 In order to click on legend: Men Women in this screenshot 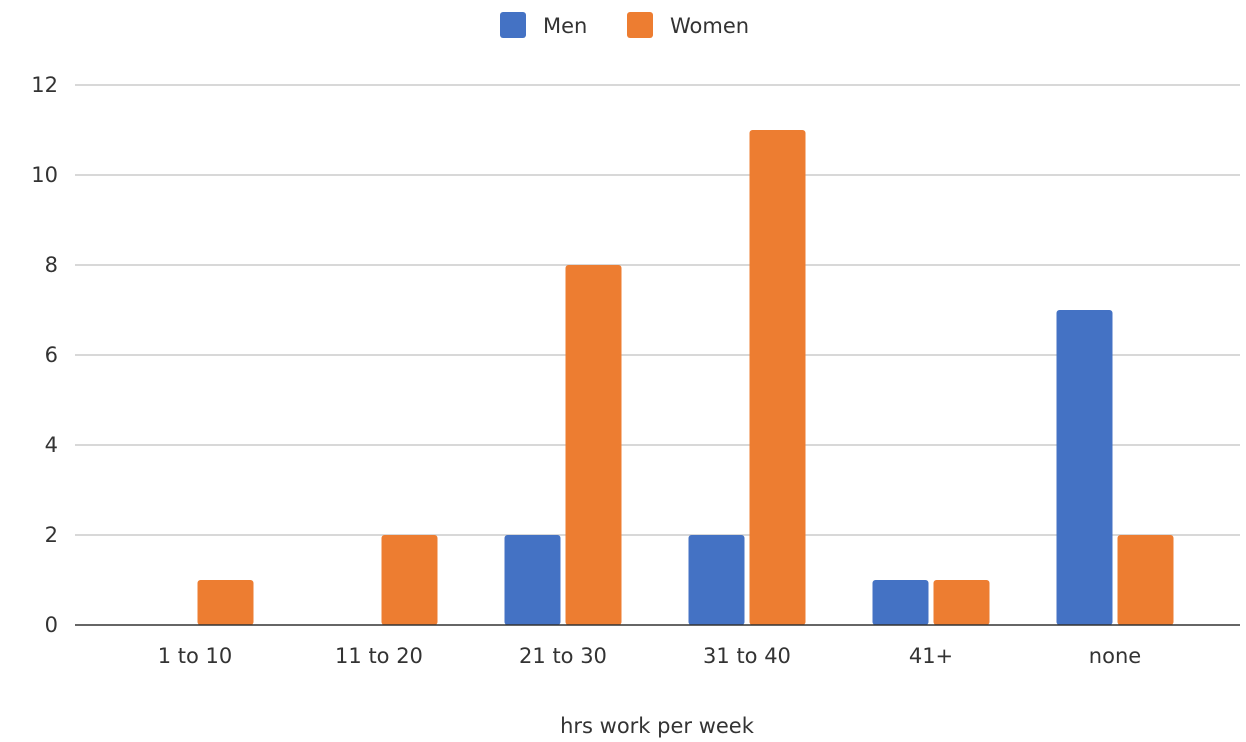, I will do `click(624, 25)`.